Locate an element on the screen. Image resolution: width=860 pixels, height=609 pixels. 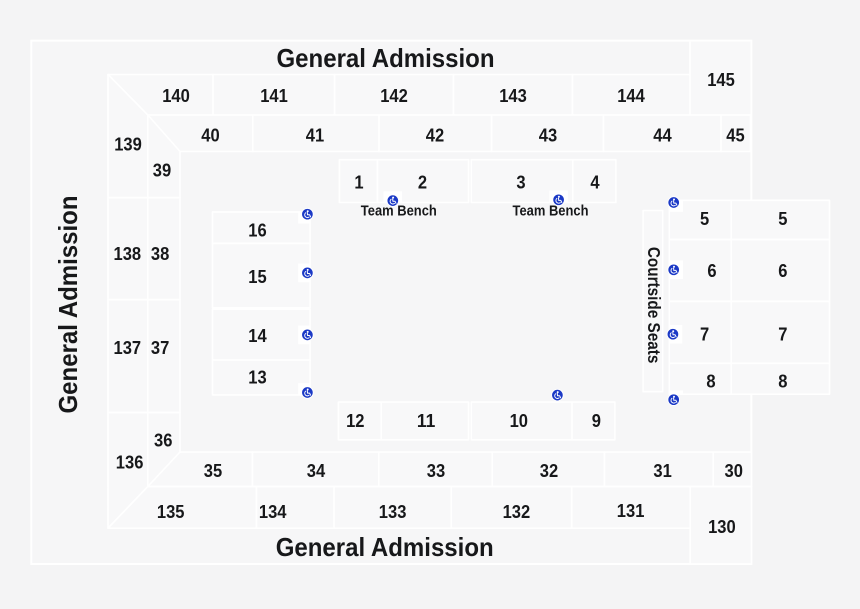
svg-text: 143 is located at coordinates (513, 96).